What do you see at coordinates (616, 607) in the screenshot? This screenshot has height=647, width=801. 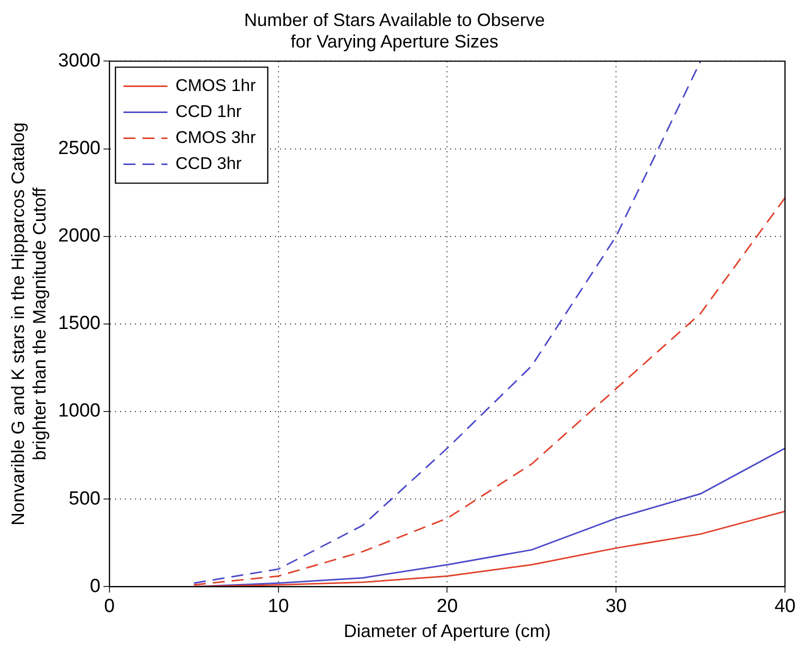 I see `x-tick-label: 30` at bounding box center [616, 607].